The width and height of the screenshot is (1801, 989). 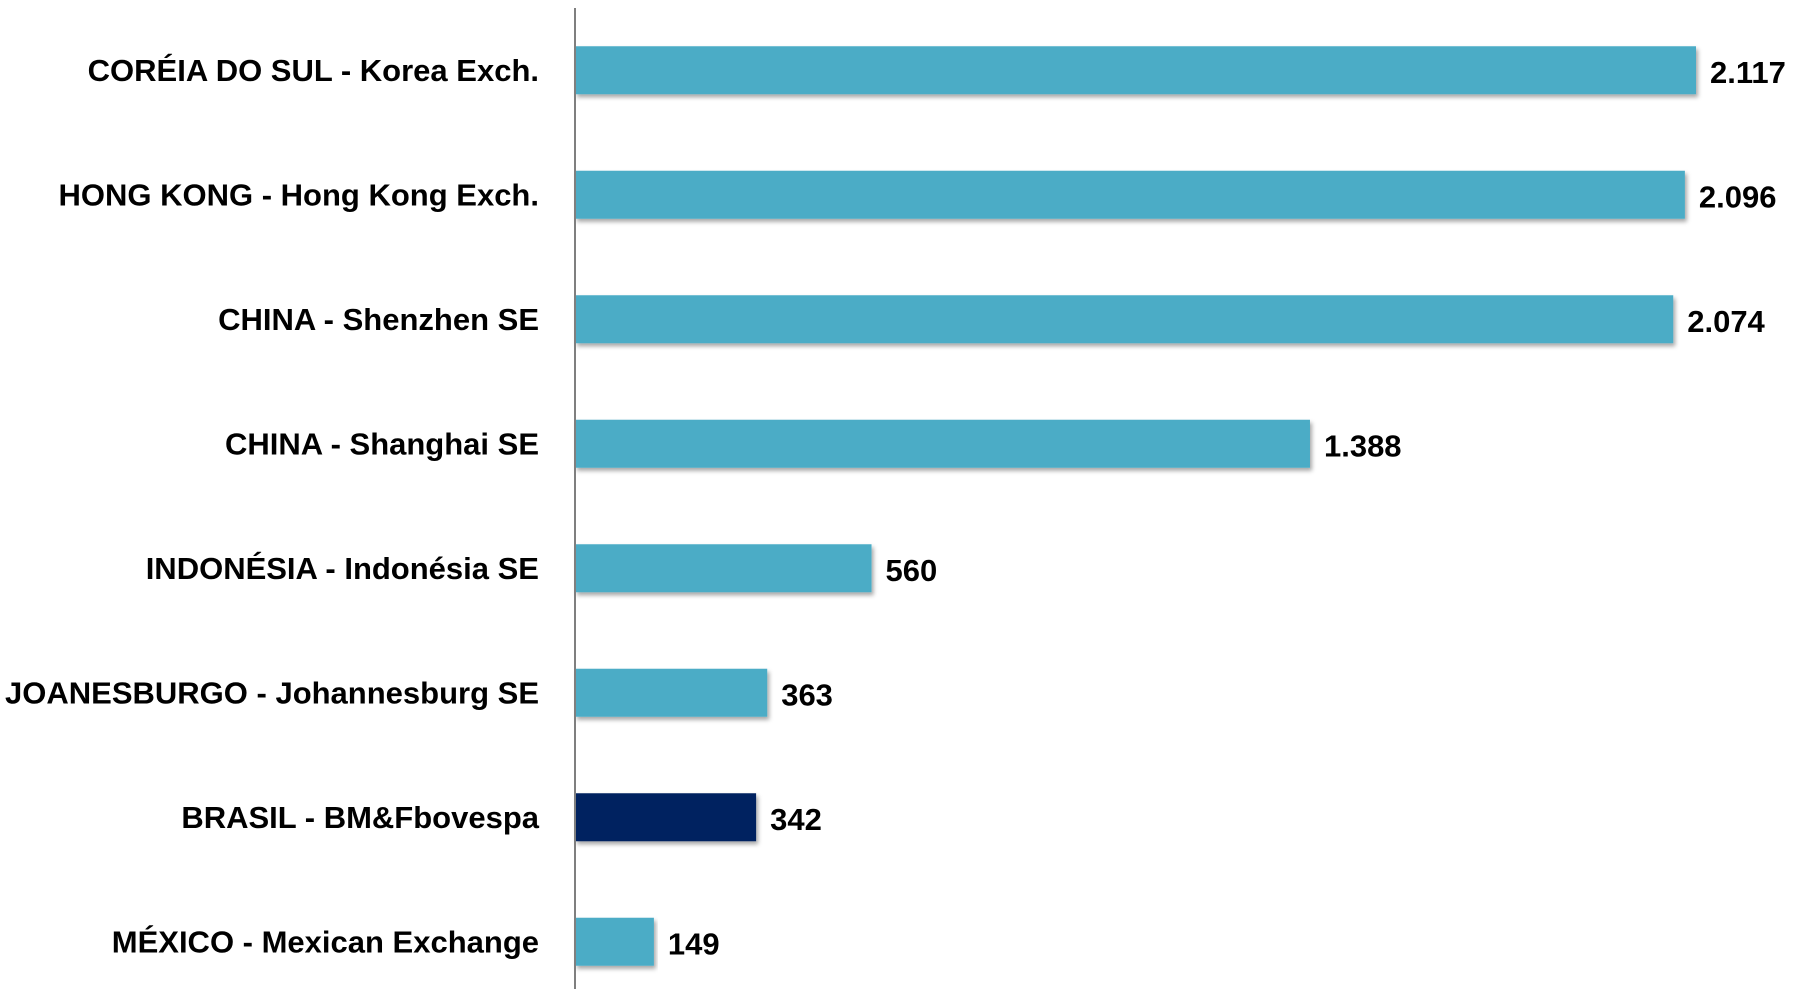 What do you see at coordinates (1748, 72) in the screenshot?
I see `value-label-0: 2.117` at bounding box center [1748, 72].